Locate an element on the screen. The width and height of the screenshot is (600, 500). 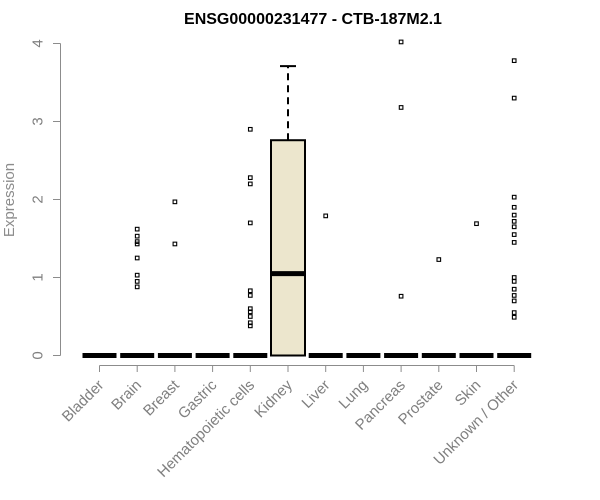
y-tick-label: 0 is located at coordinates (38, 355).